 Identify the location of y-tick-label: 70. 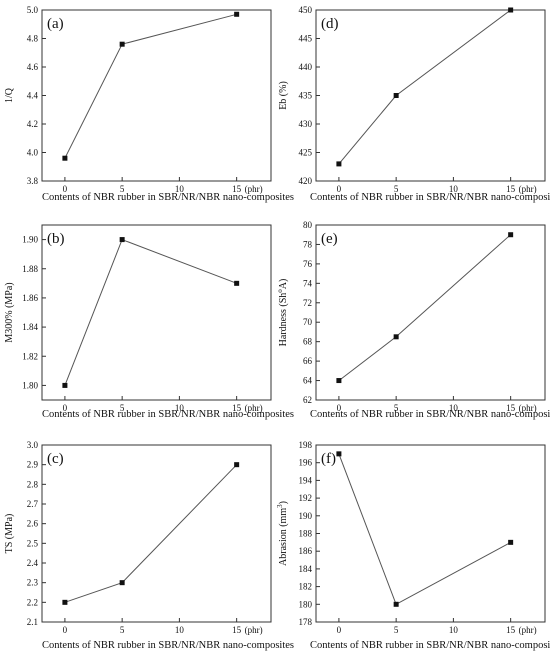
(308, 322).